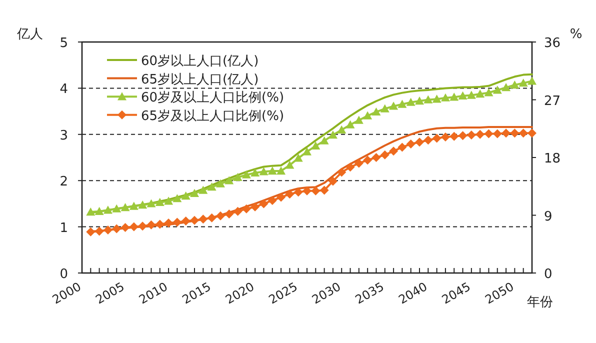 The height and width of the screenshot is (343, 596). What do you see at coordinates (548, 216) in the screenshot?
I see `y2-tick-label: 9` at bounding box center [548, 216].